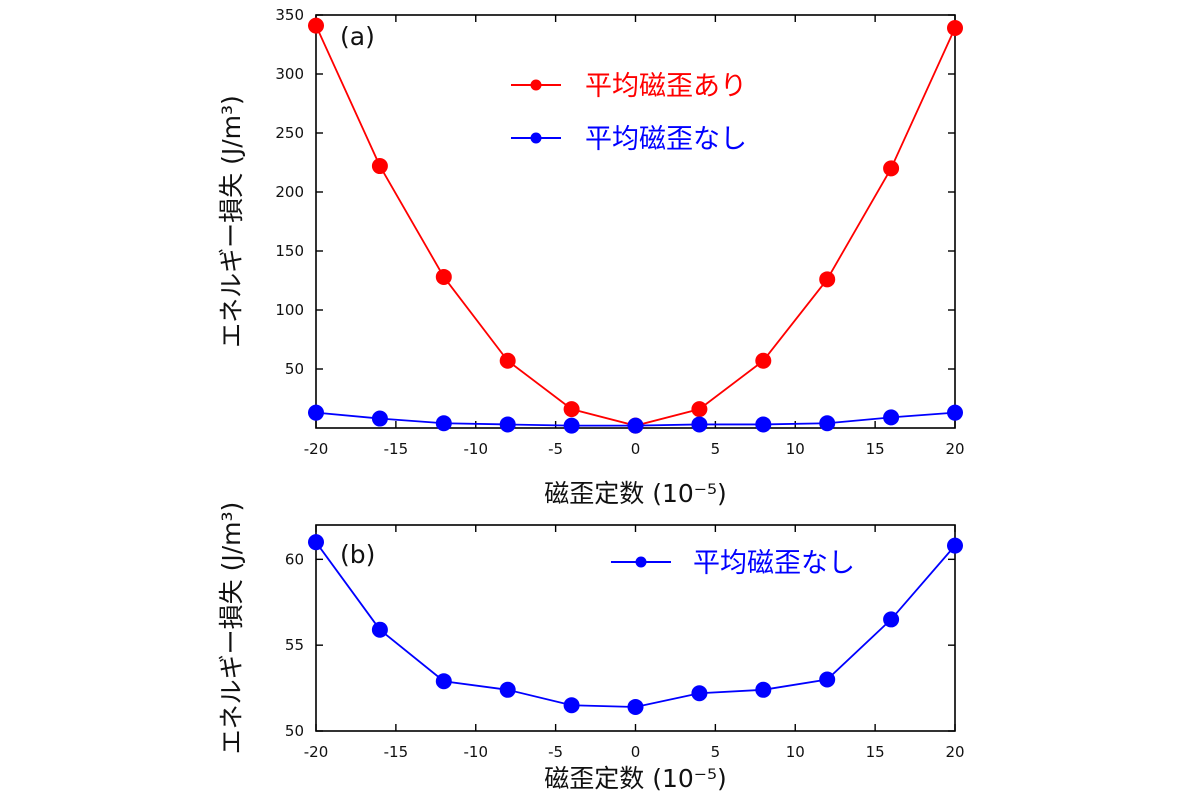 The height and width of the screenshot is (800, 1200). Describe the element at coordinates (289, 192) in the screenshot. I see `y-tick-label: 200` at that location.